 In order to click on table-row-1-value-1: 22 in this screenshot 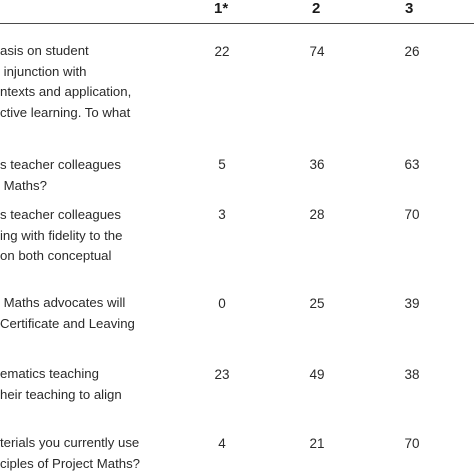, I will do `click(222, 51)`.